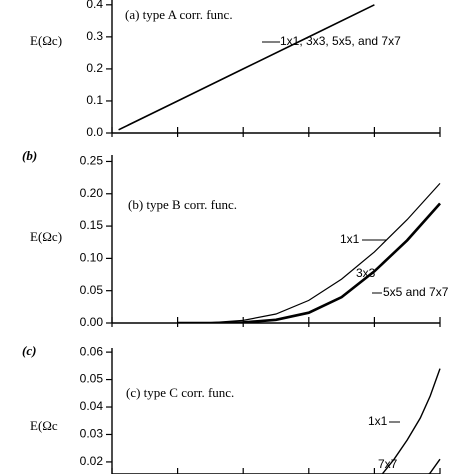 The height and width of the screenshot is (474, 474). I want to click on series-label: 1x1, 3x3, 5x5, and 7x7, so click(340, 41).